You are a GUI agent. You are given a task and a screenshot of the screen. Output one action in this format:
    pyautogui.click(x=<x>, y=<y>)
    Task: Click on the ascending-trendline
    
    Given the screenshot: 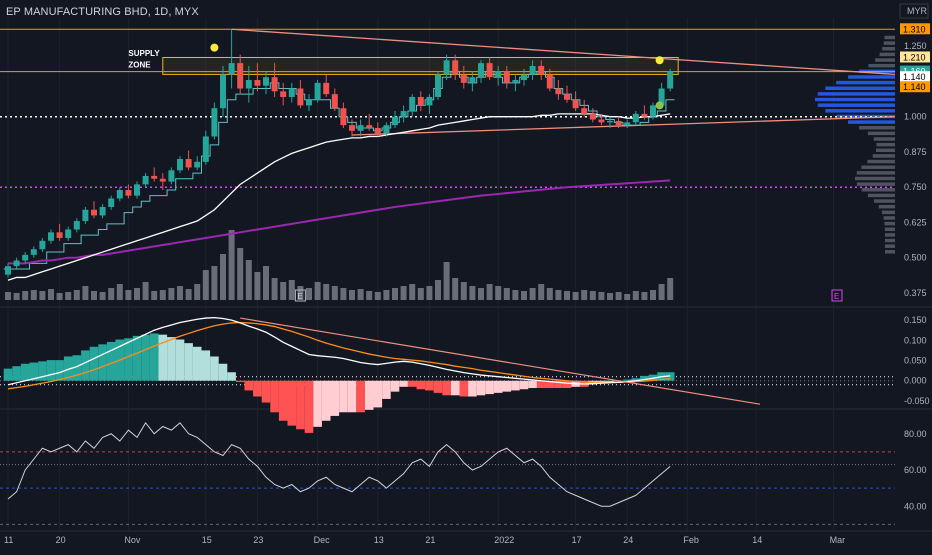 What is the action you would take?
    pyautogui.click(x=623, y=126)
    